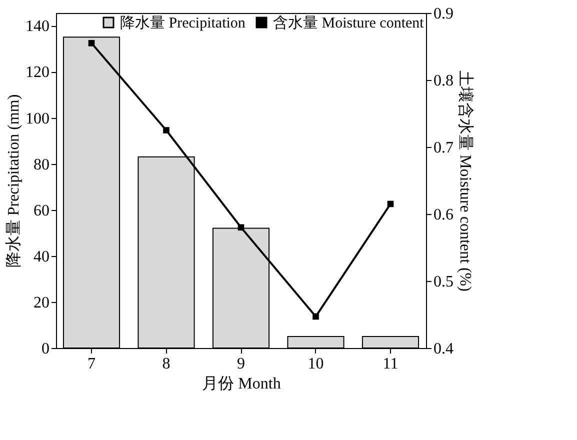 This screenshot has height=440, width=577. Describe the element at coordinates (316, 364) in the screenshot. I see `x-tick-label: 10` at that location.